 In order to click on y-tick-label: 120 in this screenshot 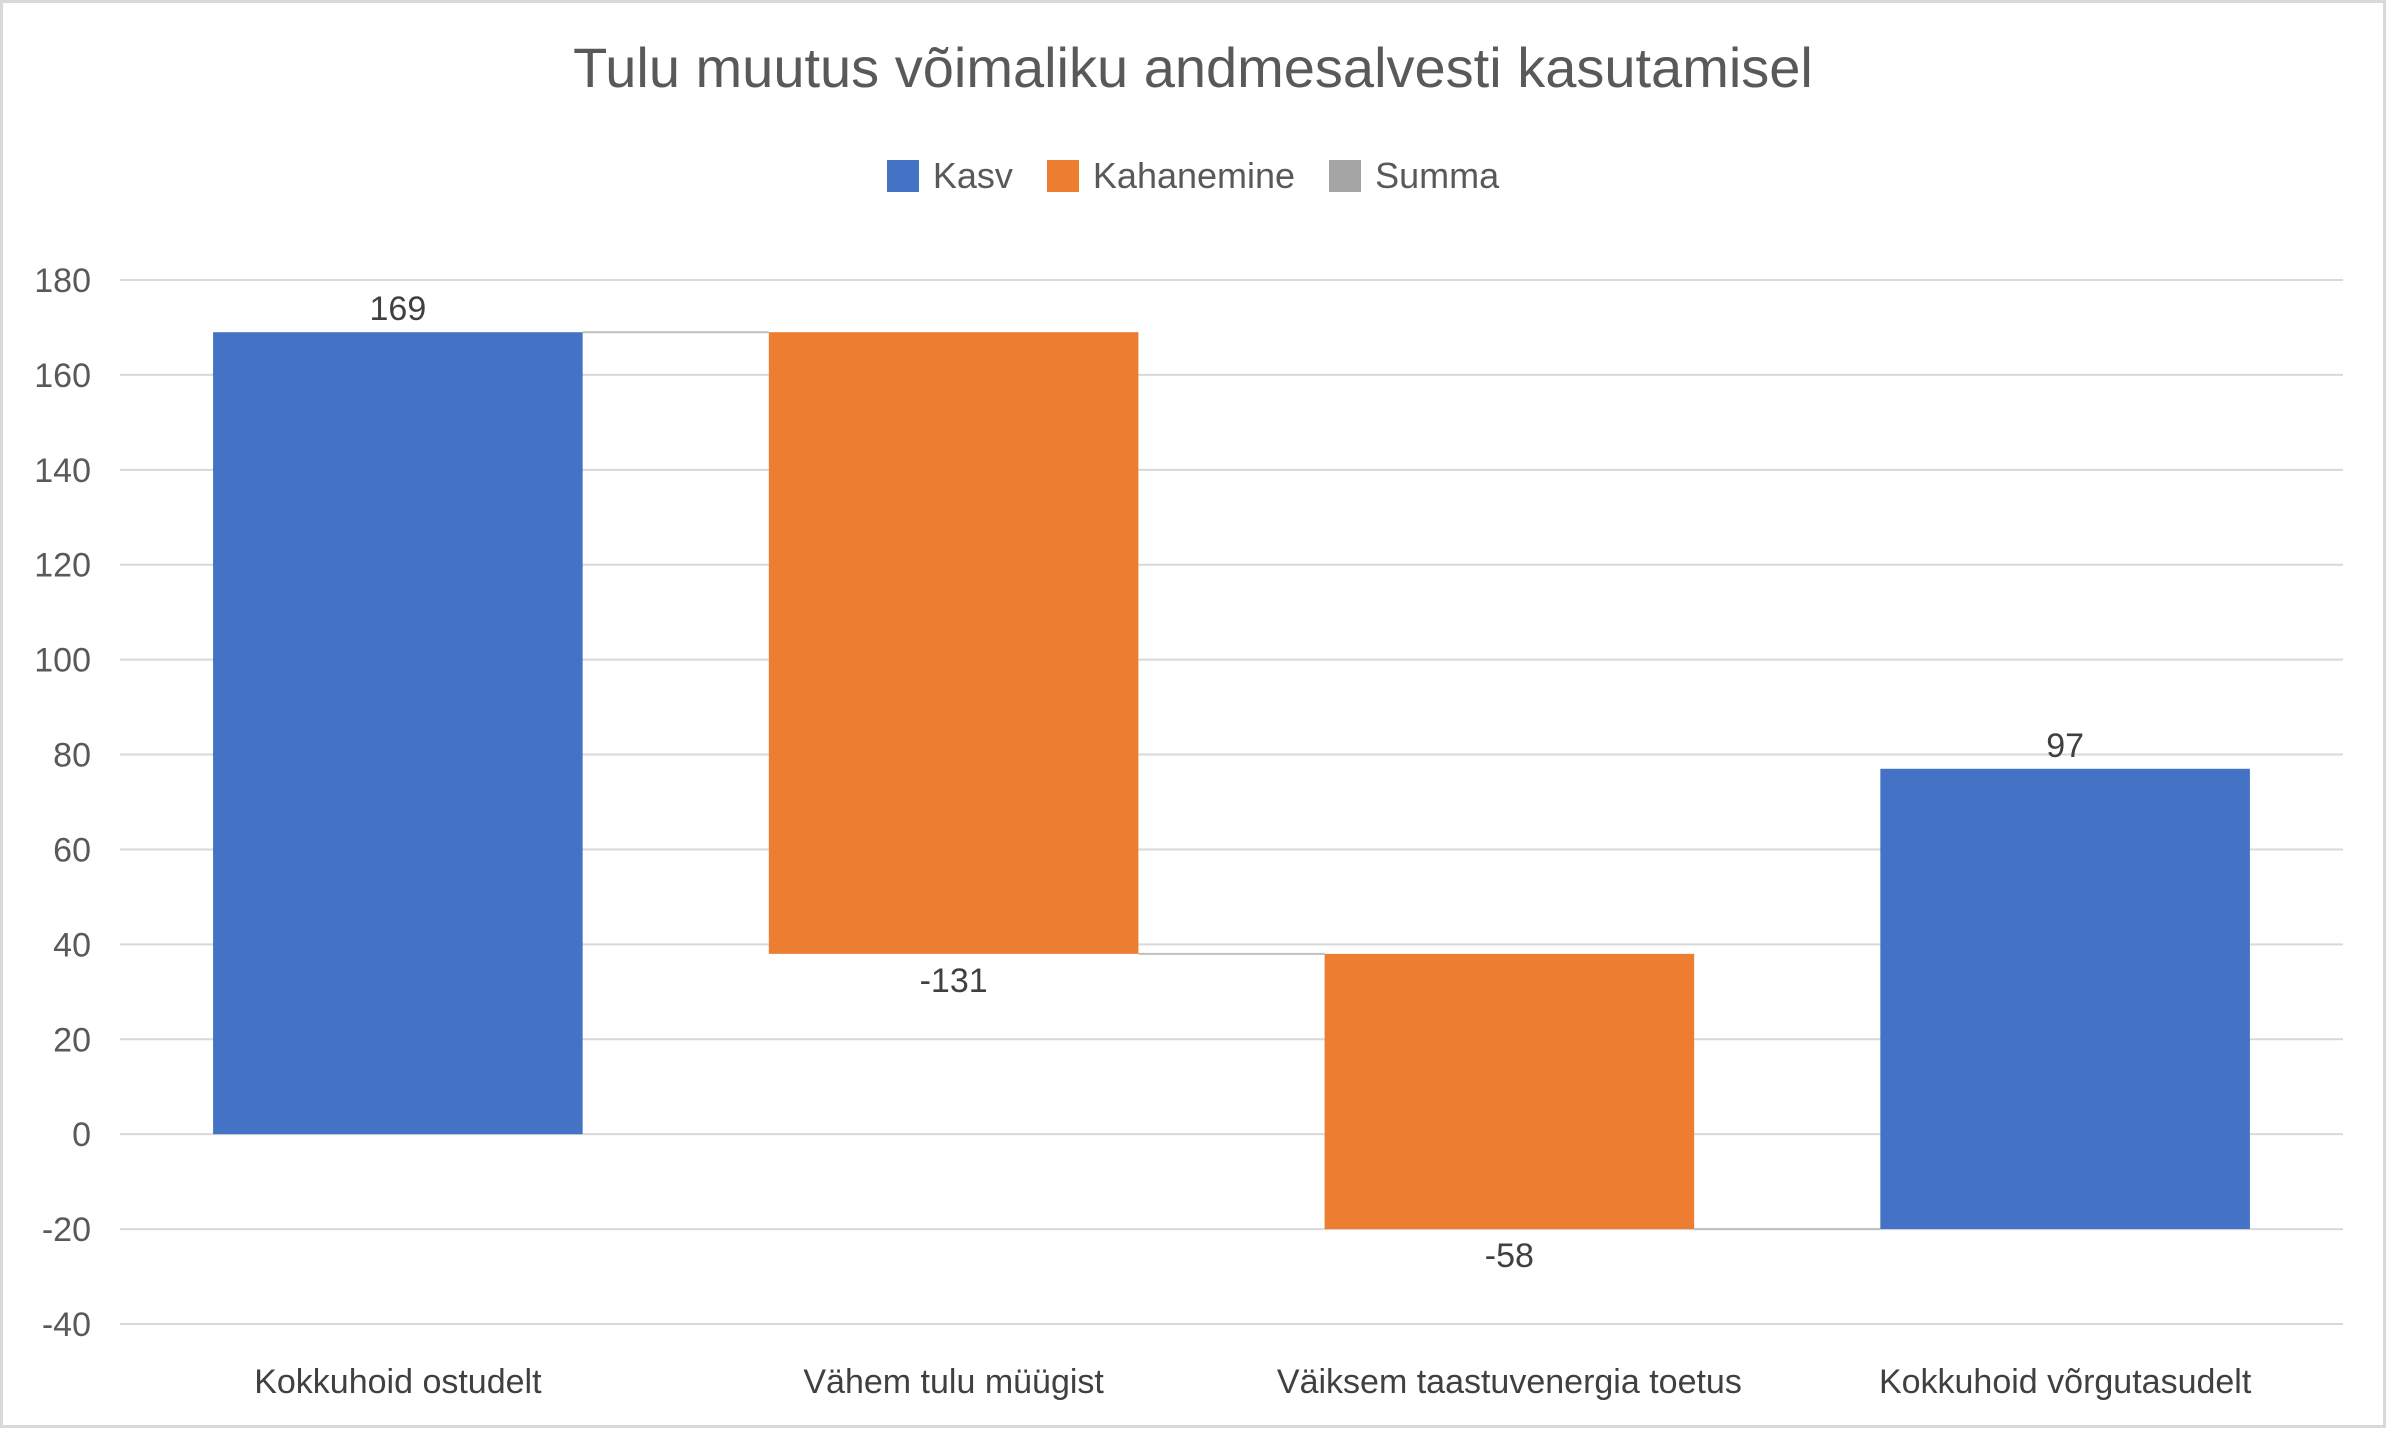, I will do `click(62, 566)`.